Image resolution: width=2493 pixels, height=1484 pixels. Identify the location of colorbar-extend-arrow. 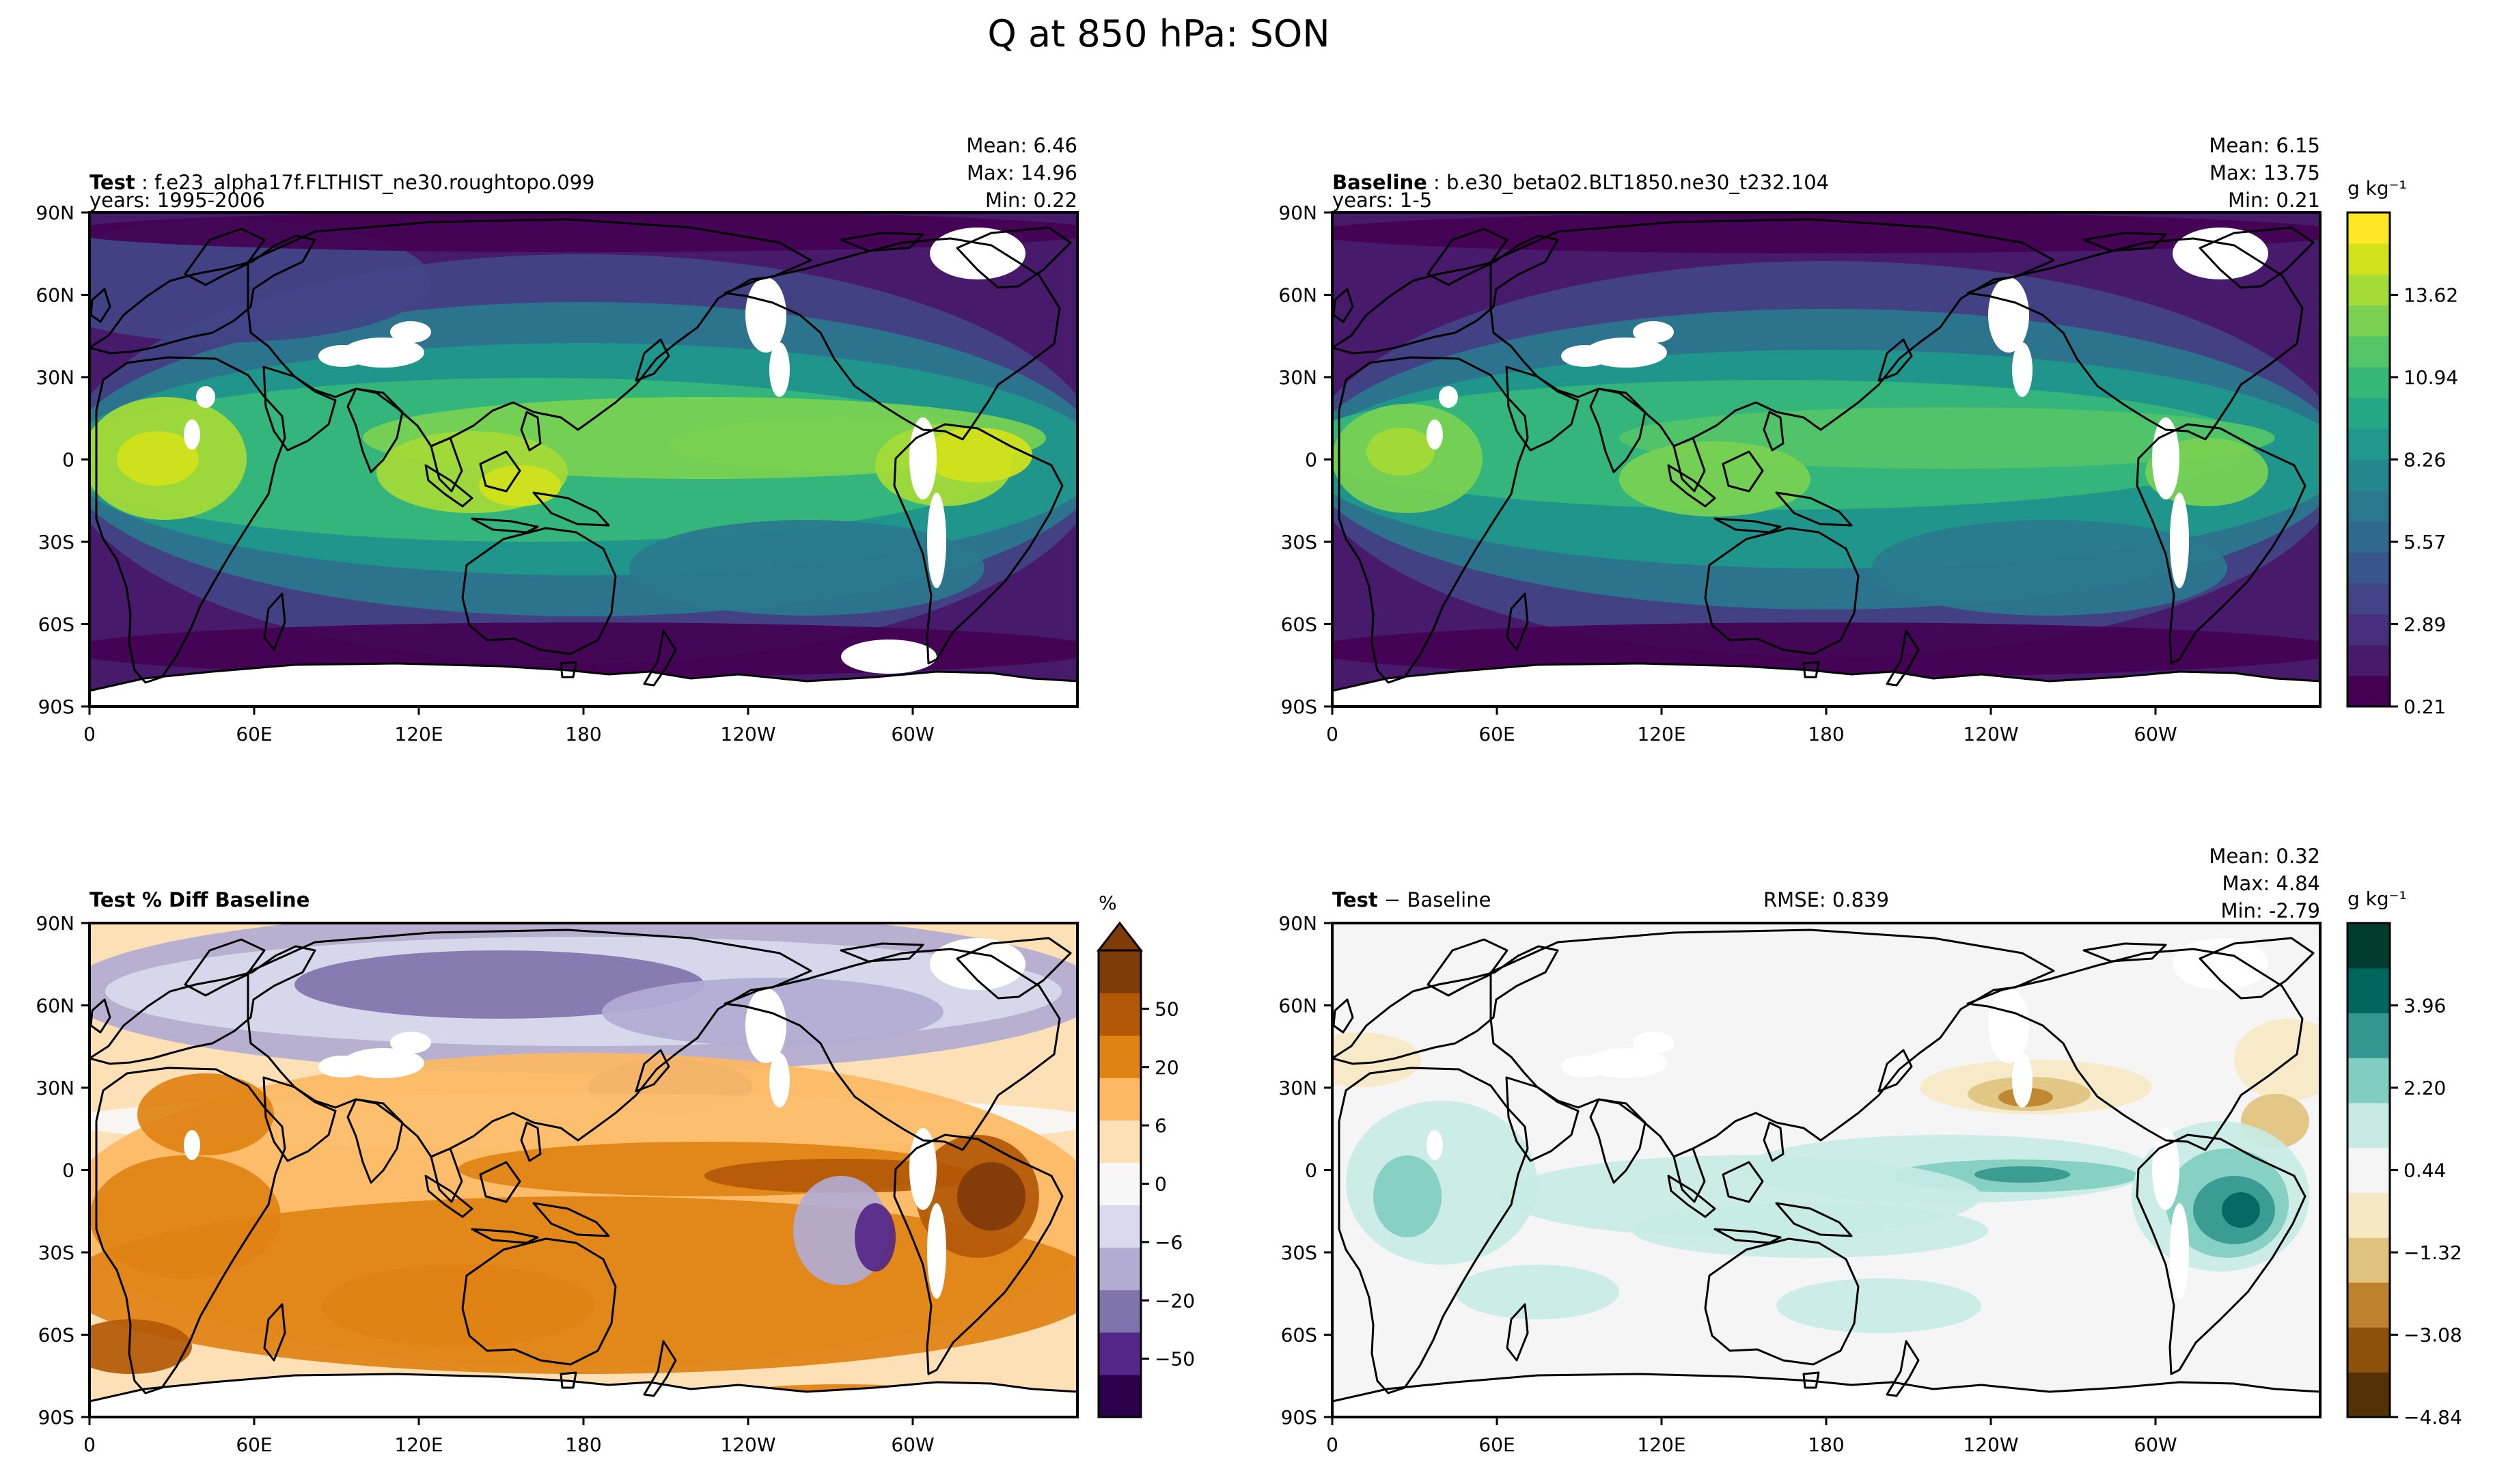
(1120, 937).